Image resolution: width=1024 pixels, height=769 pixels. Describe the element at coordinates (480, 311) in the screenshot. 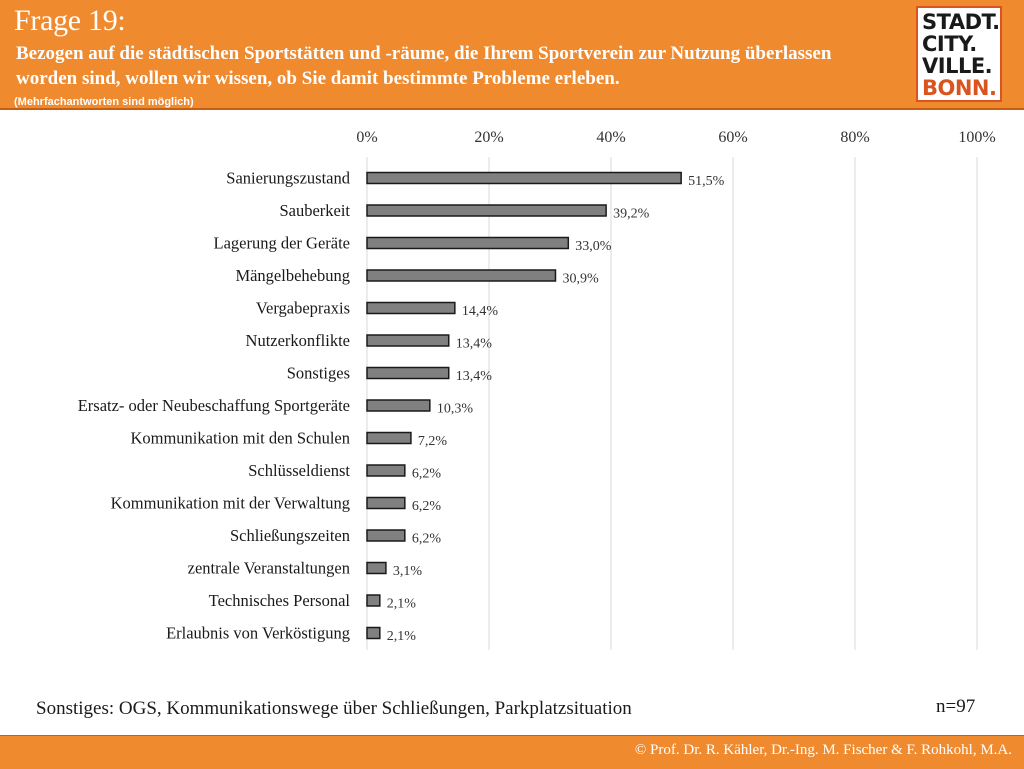

I see `data-label: 14,4%` at that location.